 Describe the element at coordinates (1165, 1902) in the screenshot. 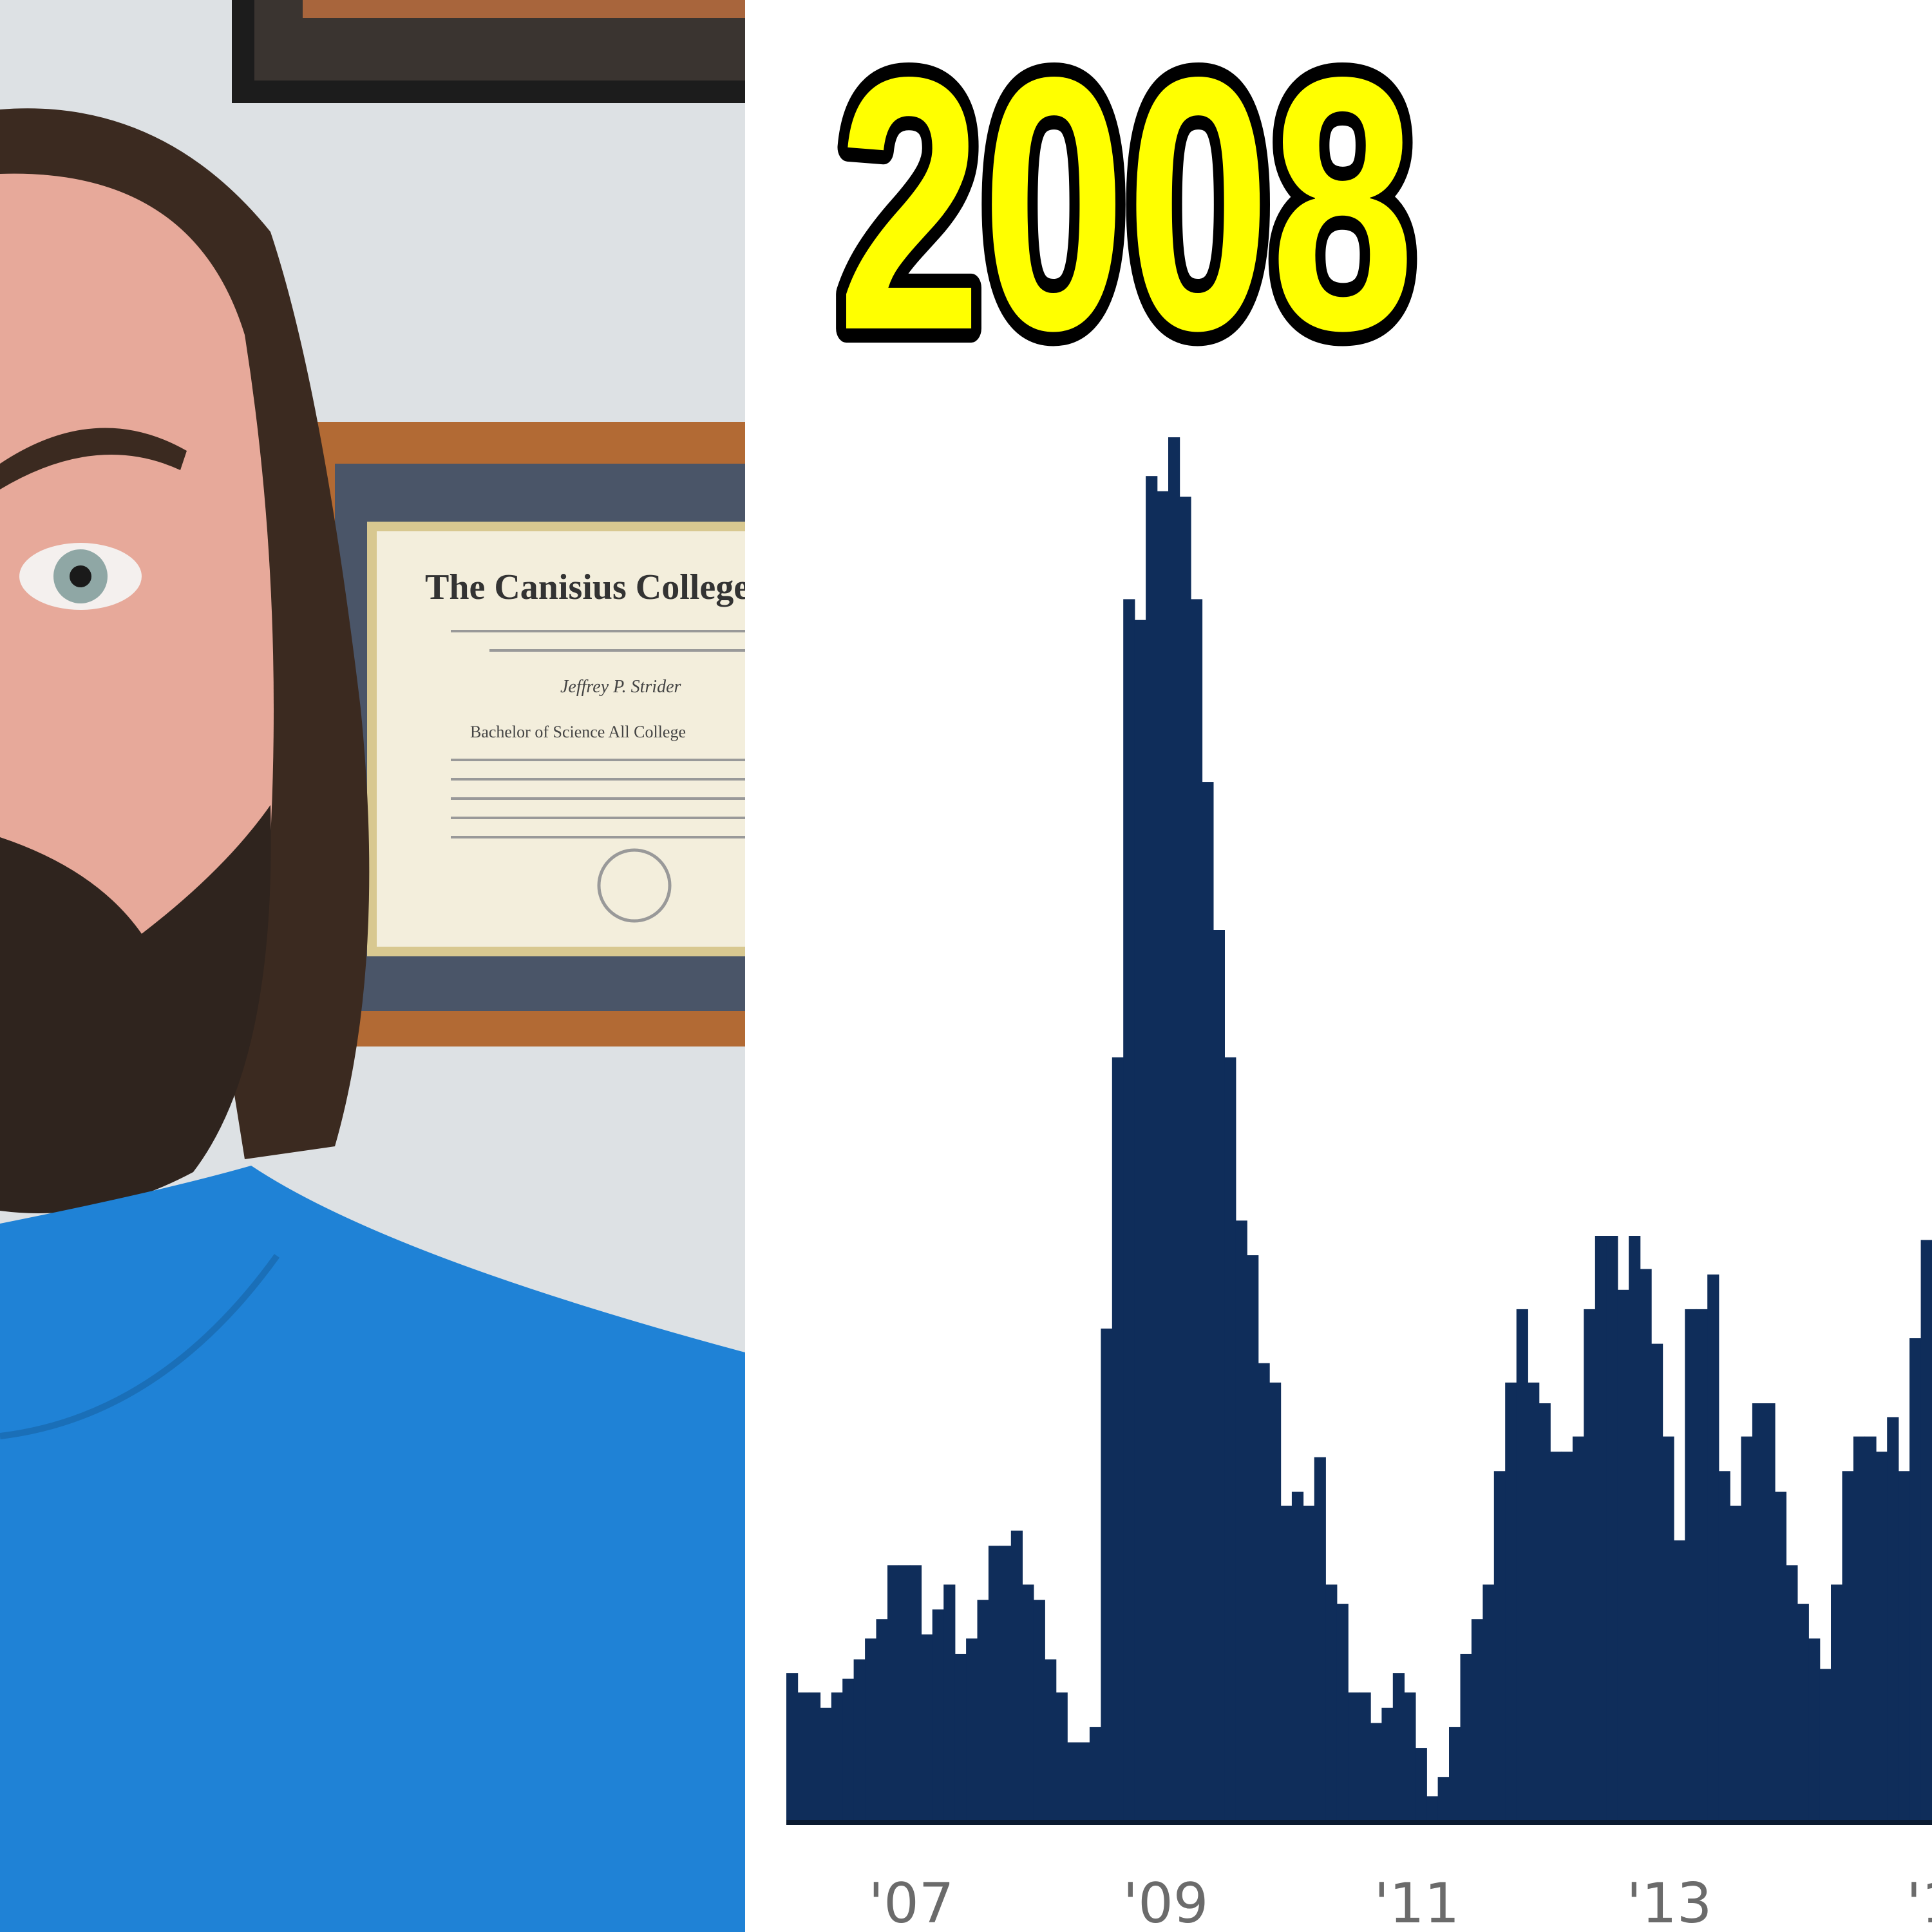

I see `x-tick-label: '09` at that location.